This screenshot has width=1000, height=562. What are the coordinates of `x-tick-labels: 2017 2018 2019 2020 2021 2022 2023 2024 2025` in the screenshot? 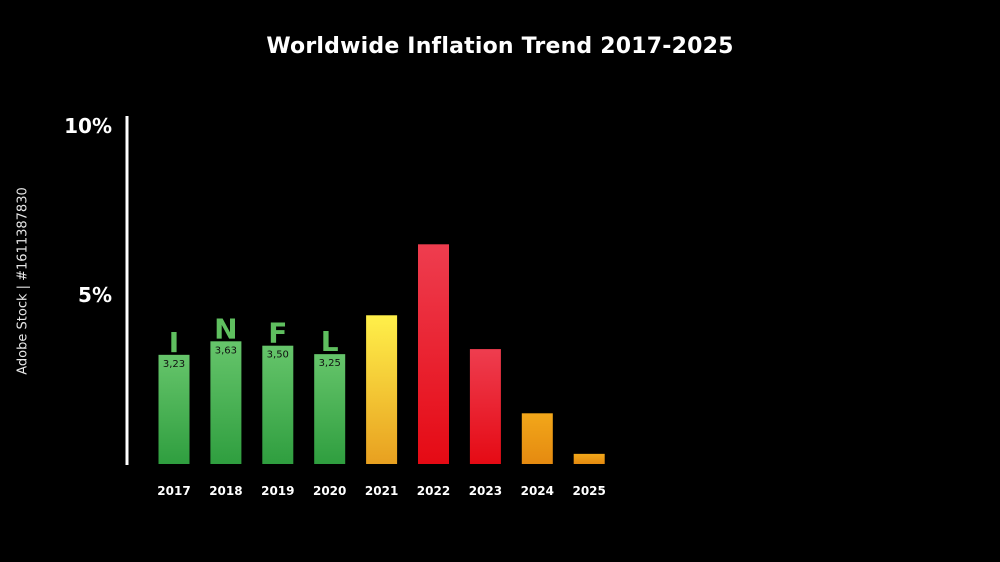 It's located at (381, 491).